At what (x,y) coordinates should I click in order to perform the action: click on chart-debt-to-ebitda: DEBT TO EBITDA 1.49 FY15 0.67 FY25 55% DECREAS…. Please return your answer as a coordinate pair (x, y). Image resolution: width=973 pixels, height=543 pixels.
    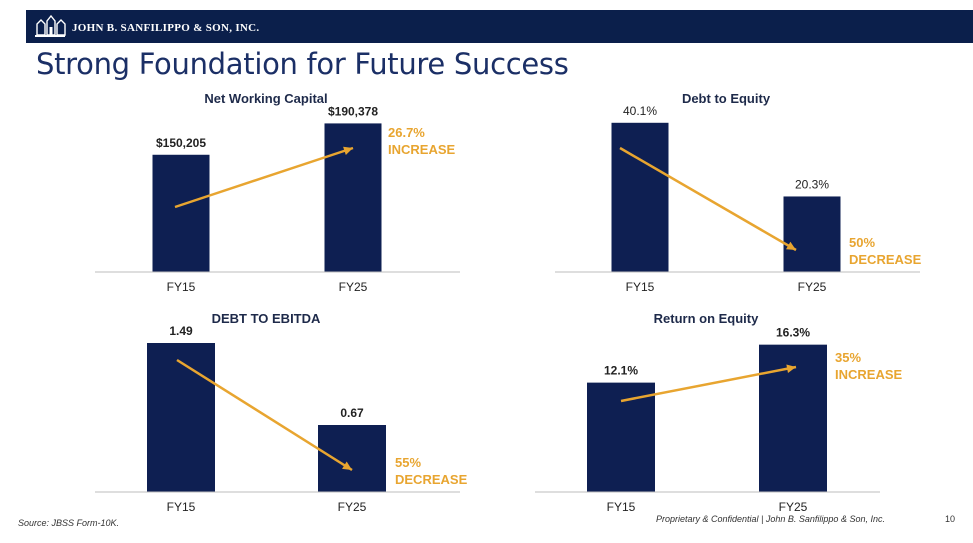
    Looking at the image, I should click on (281, 412).